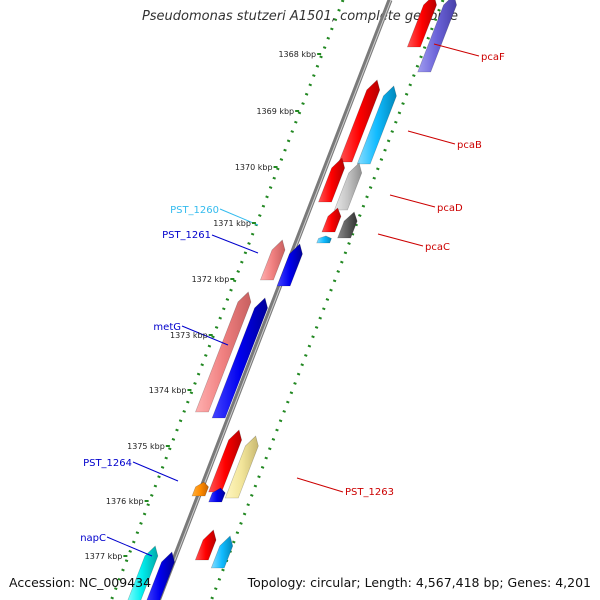 The image size is (600, 600). Describe the element at coordinates (239, 358) in the screenshot. I see `gene-metG-blue` at that location.